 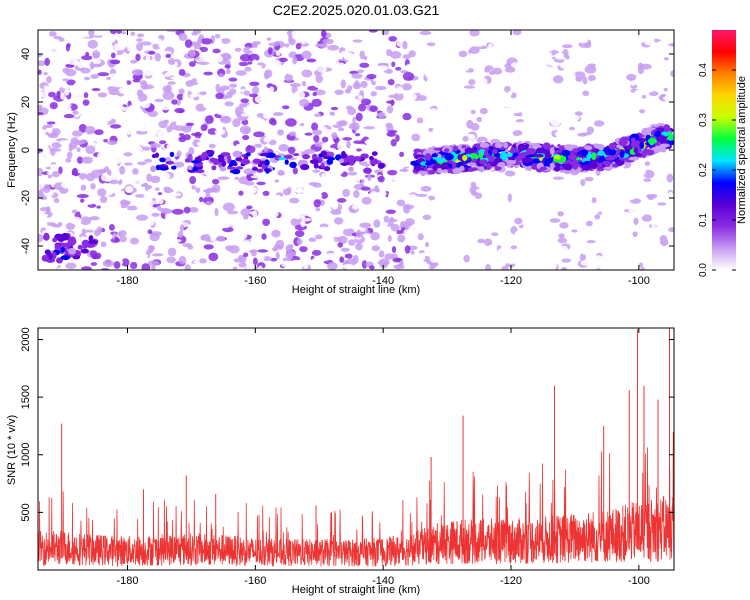 What do you see at coordinates (26, 150) in the screenshot?
I see `y-tick-label: 0` at bounding box center [26, 150].